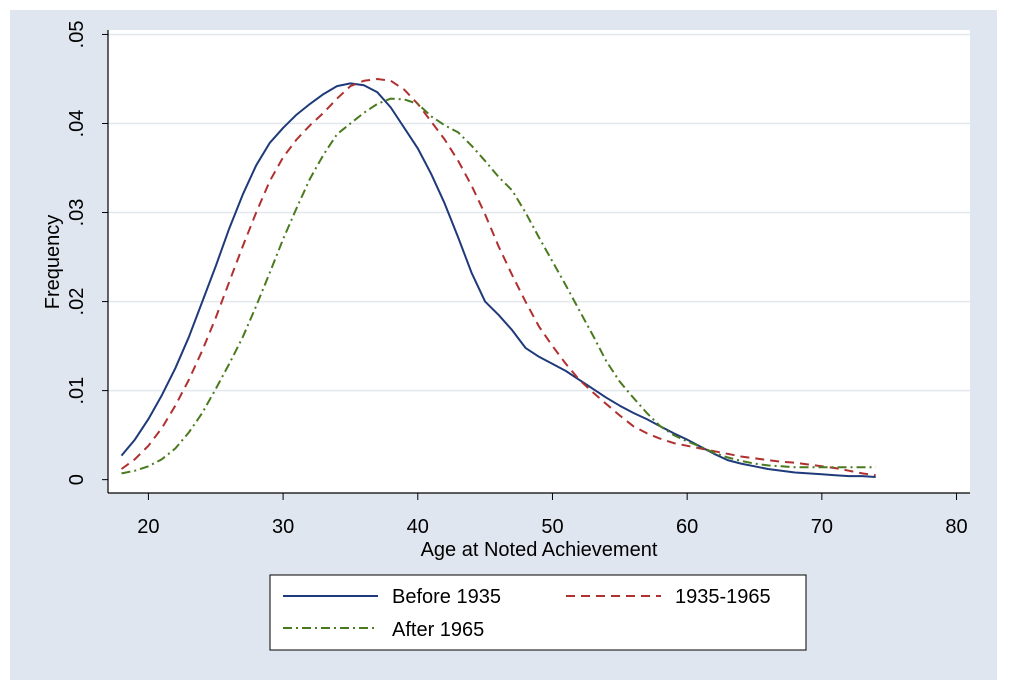 The image size is (1017, 697). What do you see at coordinates (438, 630) in the screenshot?
I see `legend-label-after-1965: After 1965` at bounding box center [438, 630].